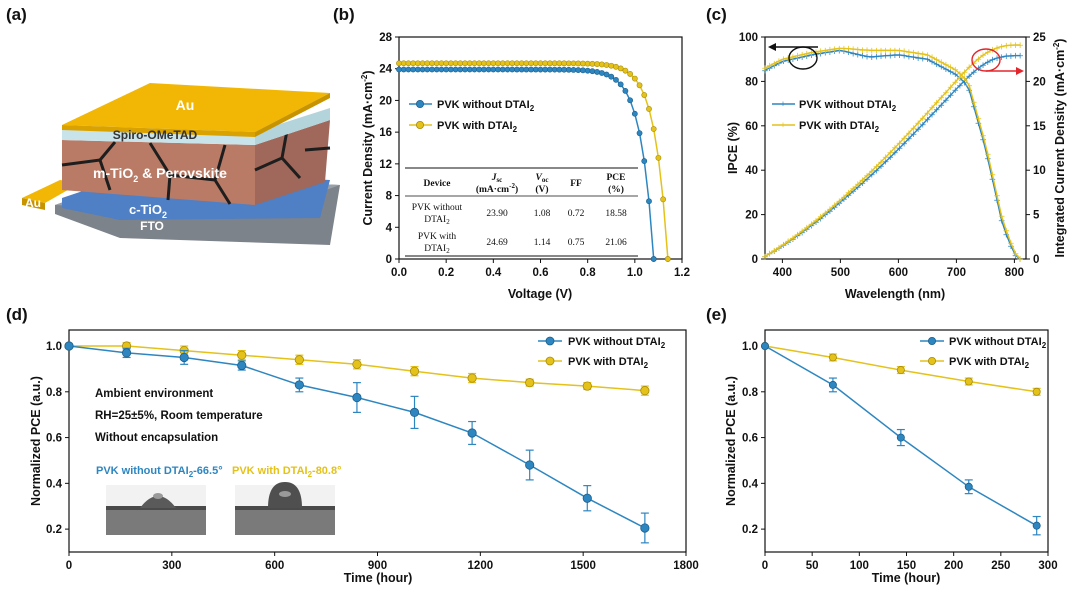 This screenshot has height=605, width=1080. I want to click on y-tick-label-e: 1.0, so click(750, 347).